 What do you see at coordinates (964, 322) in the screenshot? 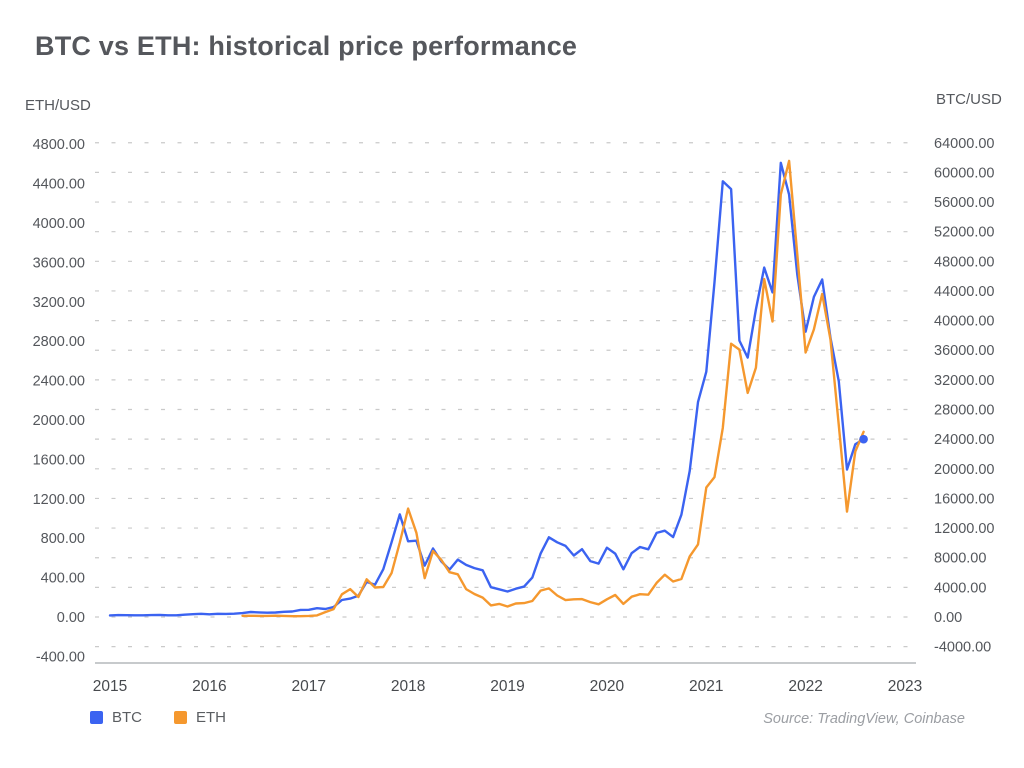
I see `right-axis-tick: 40000.00` at bounding box center [964, 322].